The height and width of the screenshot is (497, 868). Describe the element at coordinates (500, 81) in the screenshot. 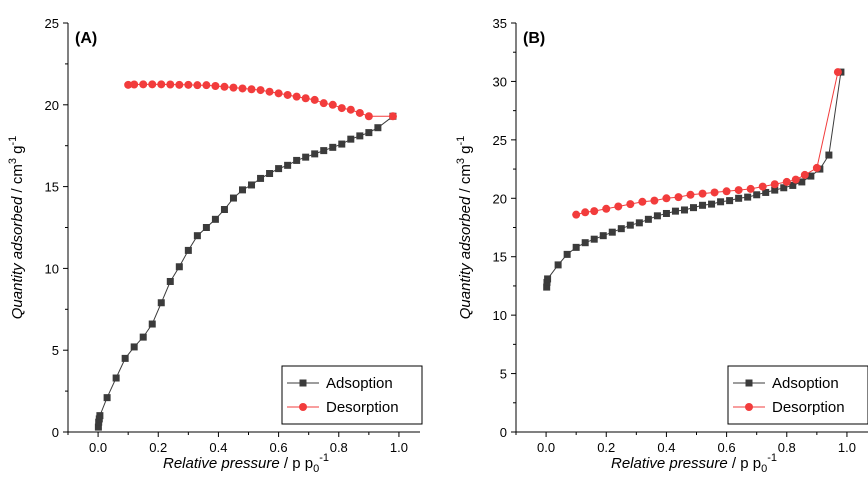

I see `y-tick-label: 30` at that location.